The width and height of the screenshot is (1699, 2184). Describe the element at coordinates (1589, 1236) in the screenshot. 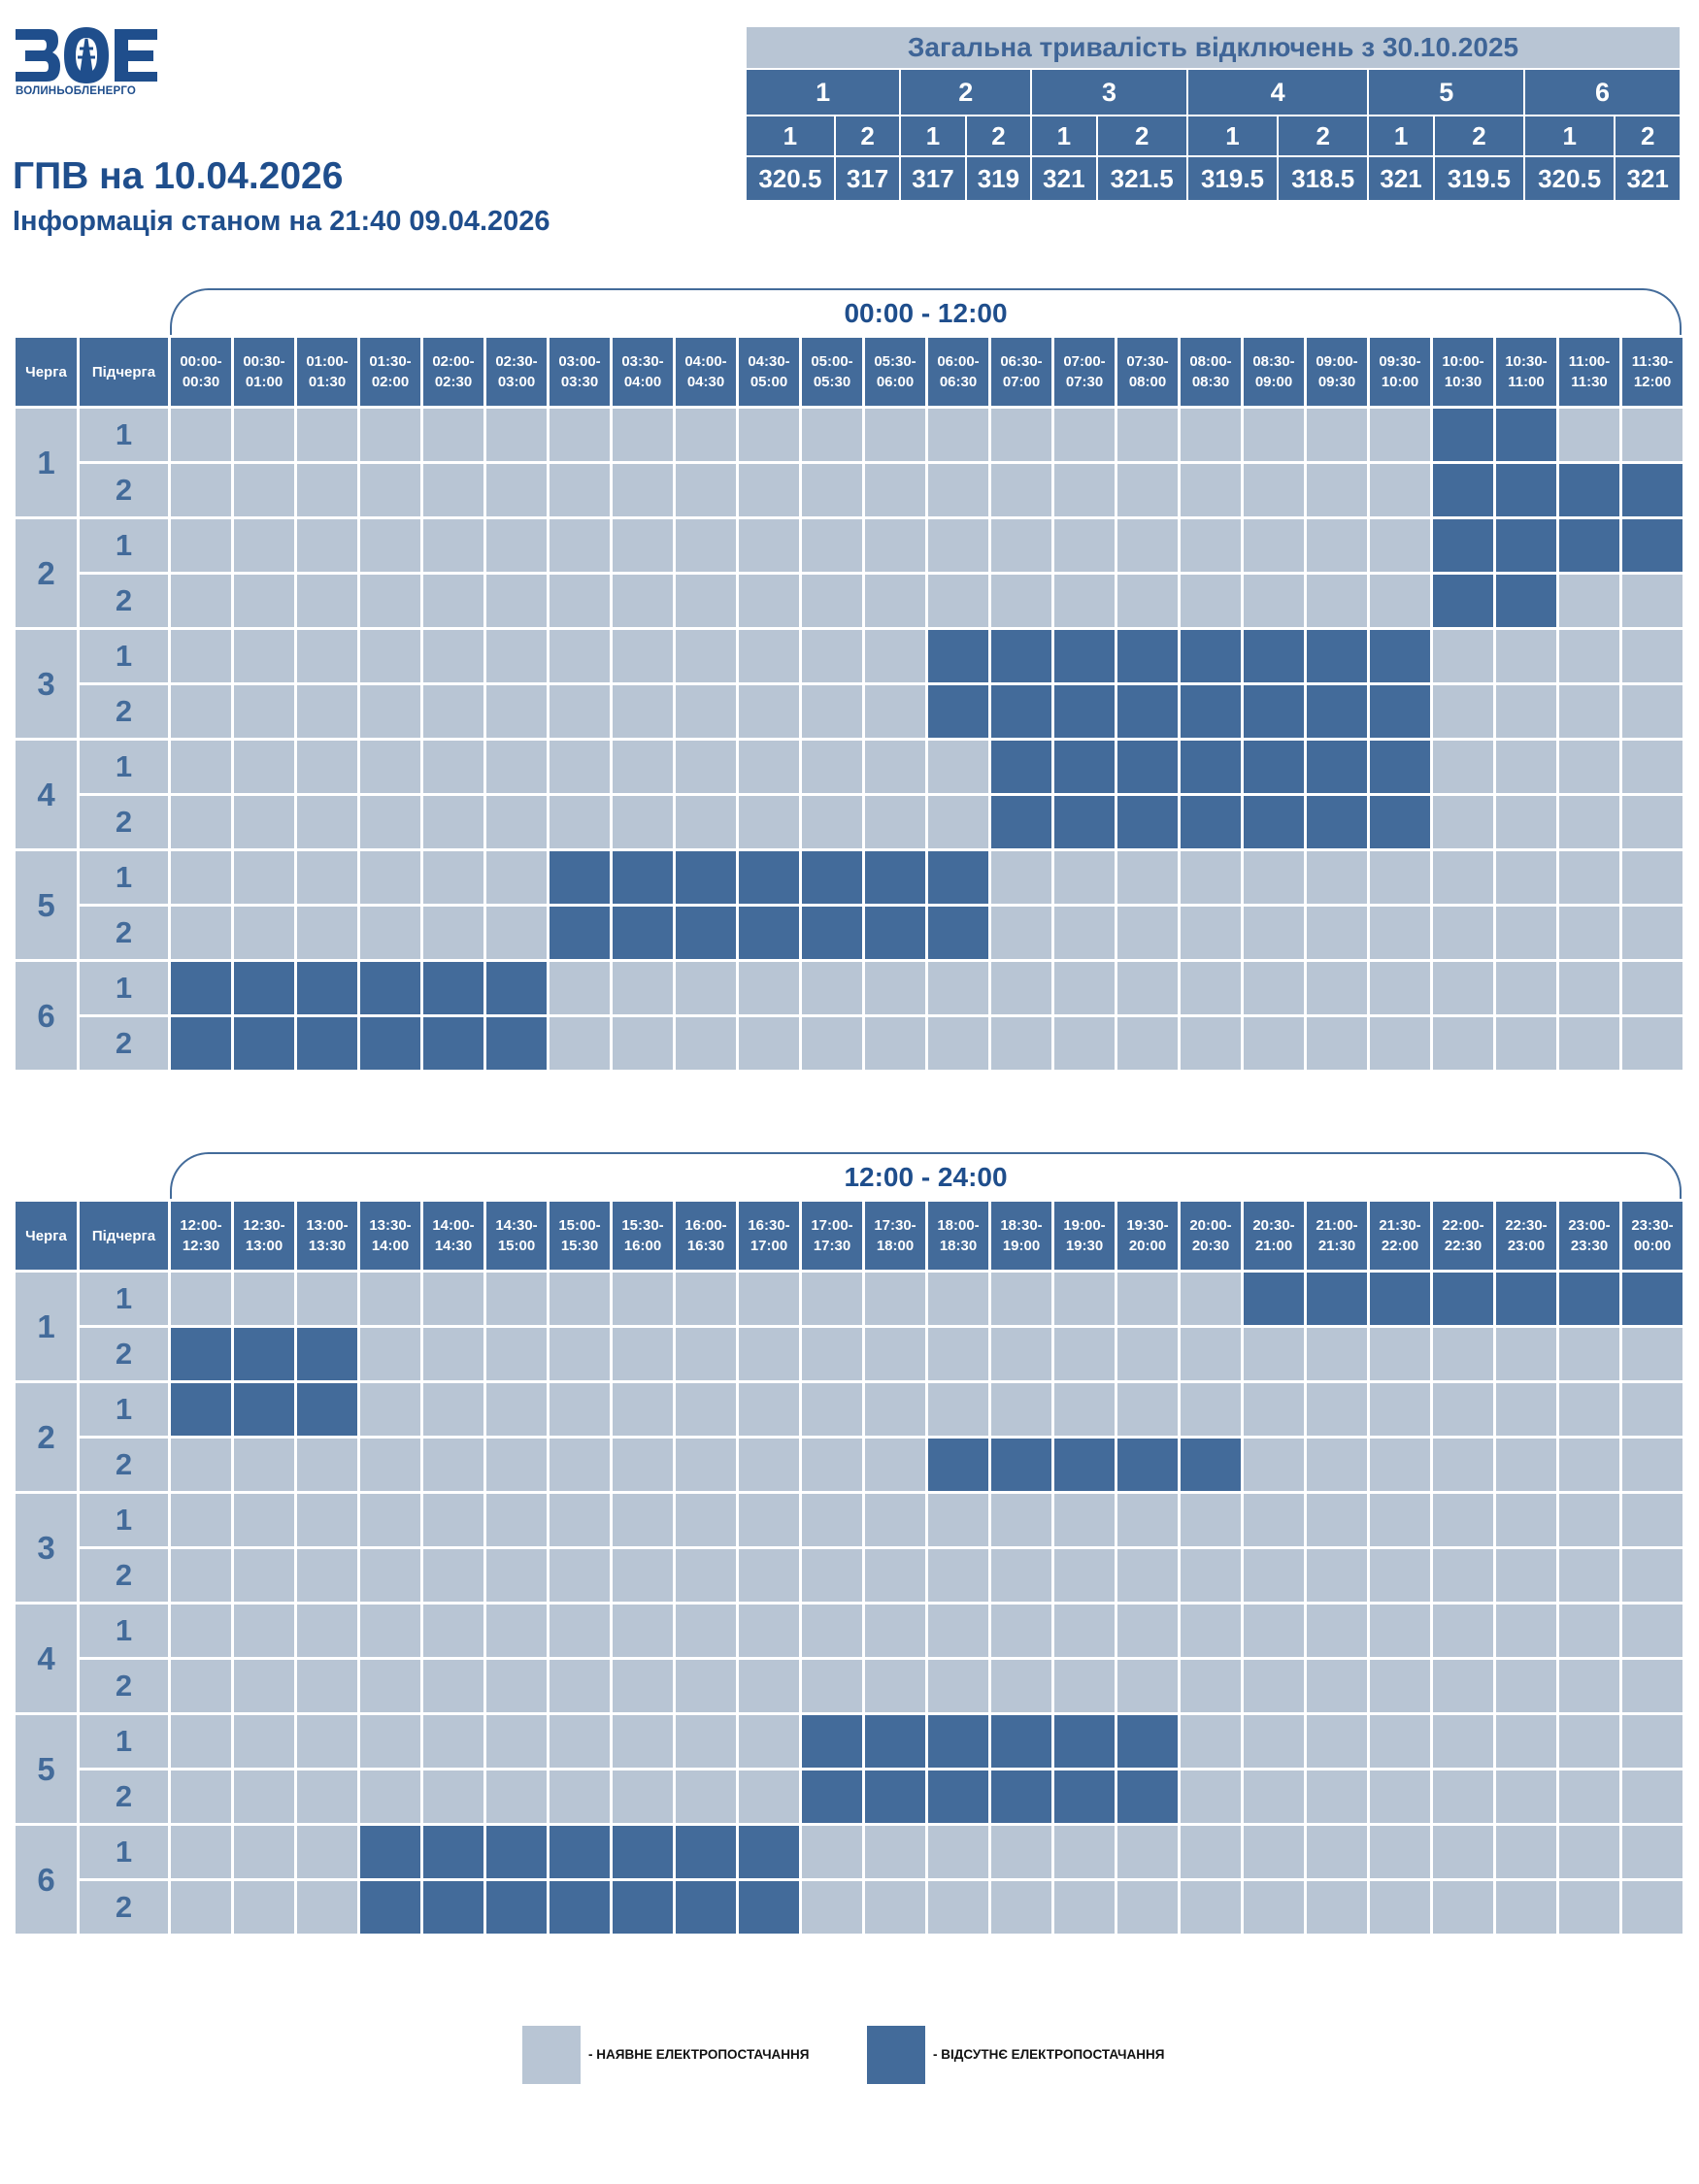

I see `time-slot-header: 23:00- 23:30` at that location.